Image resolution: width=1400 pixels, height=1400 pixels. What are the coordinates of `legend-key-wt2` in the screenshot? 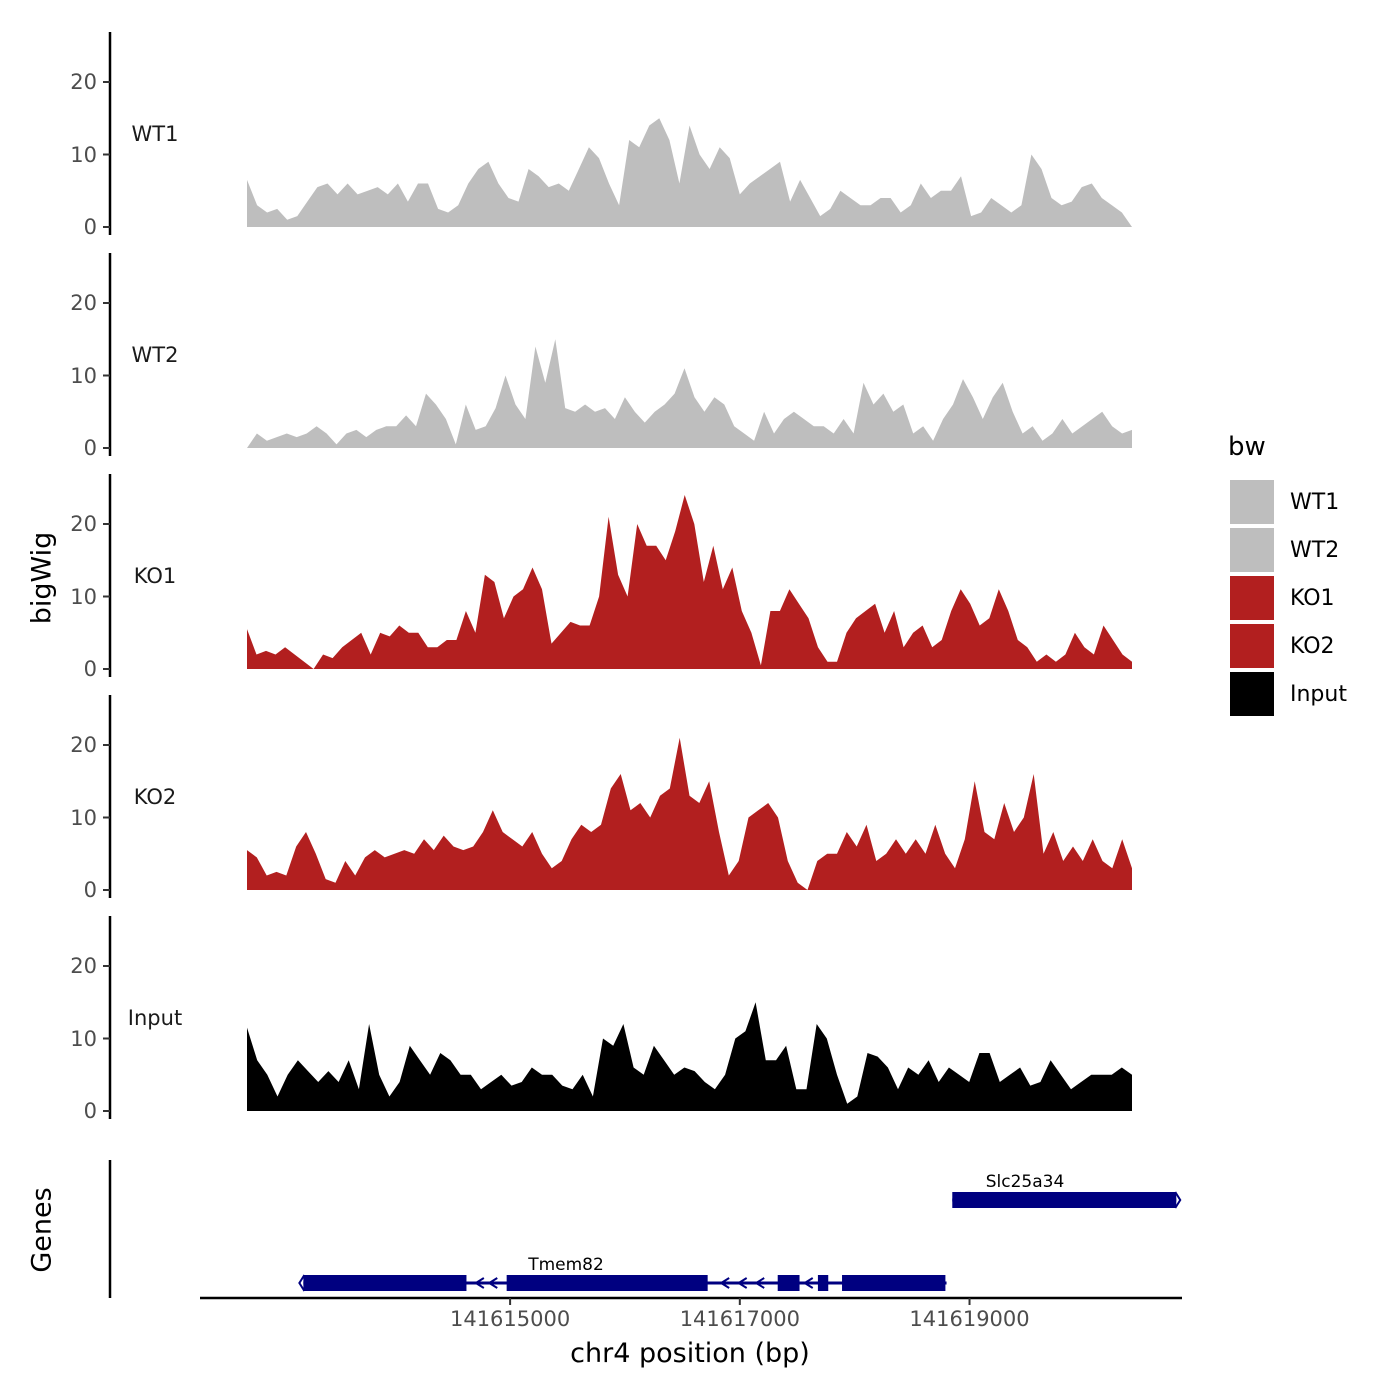 It's located at (1252, 550).